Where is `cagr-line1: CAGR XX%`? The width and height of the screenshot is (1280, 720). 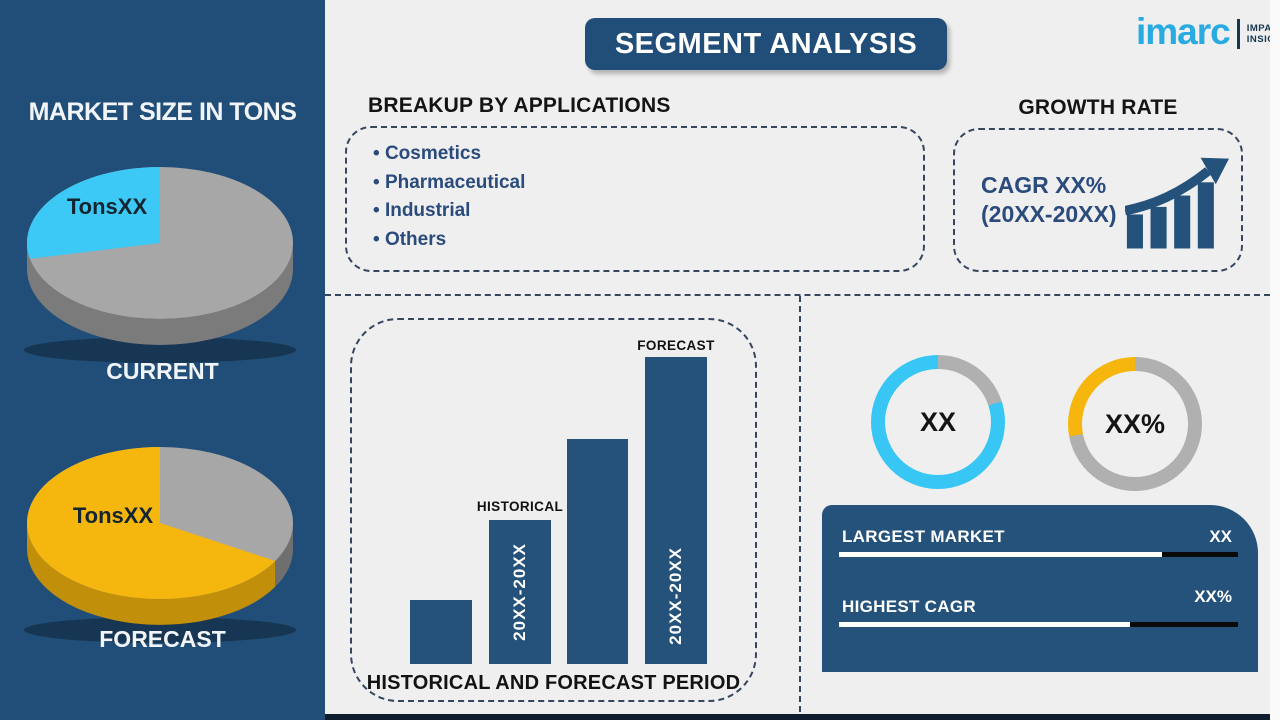 cagr-line1: CAGR XX% is located at coordinates (1044, 185).